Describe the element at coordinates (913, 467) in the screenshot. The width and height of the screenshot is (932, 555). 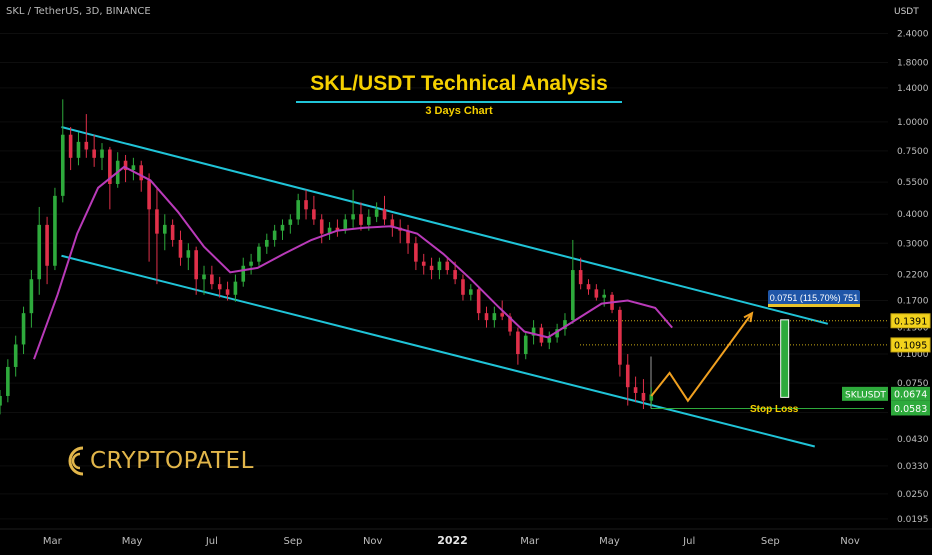
I see `price-axis-tick-label: 0.0330` at that location.